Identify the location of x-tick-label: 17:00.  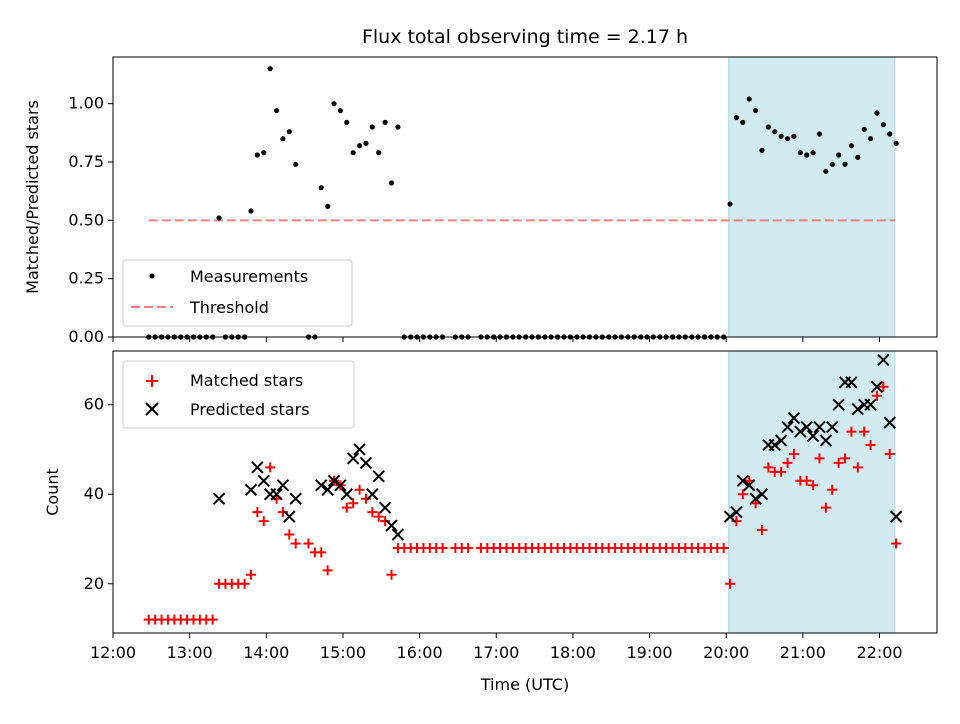
(496, 652).